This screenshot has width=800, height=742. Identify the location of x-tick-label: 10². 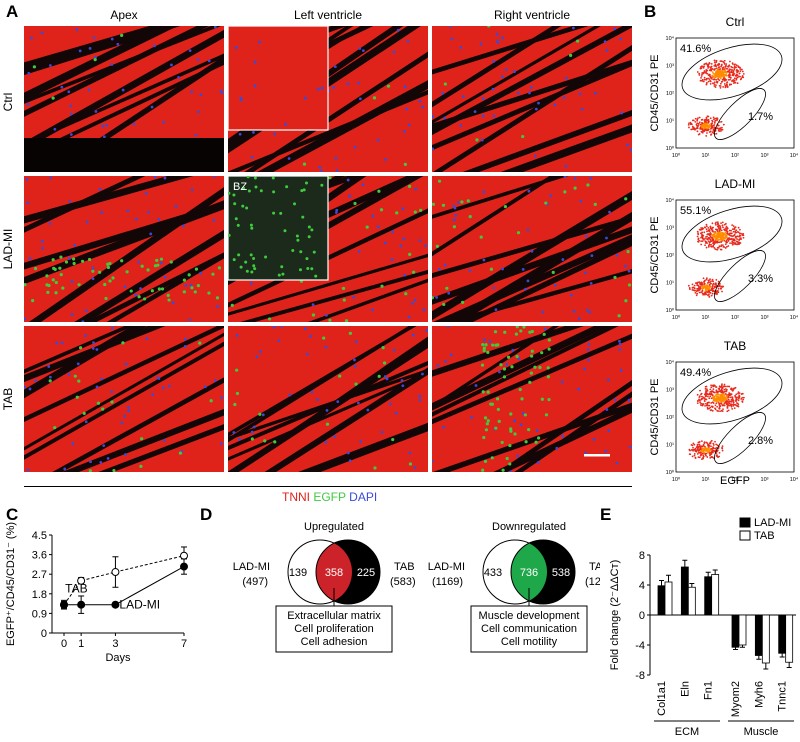
(735, 318).